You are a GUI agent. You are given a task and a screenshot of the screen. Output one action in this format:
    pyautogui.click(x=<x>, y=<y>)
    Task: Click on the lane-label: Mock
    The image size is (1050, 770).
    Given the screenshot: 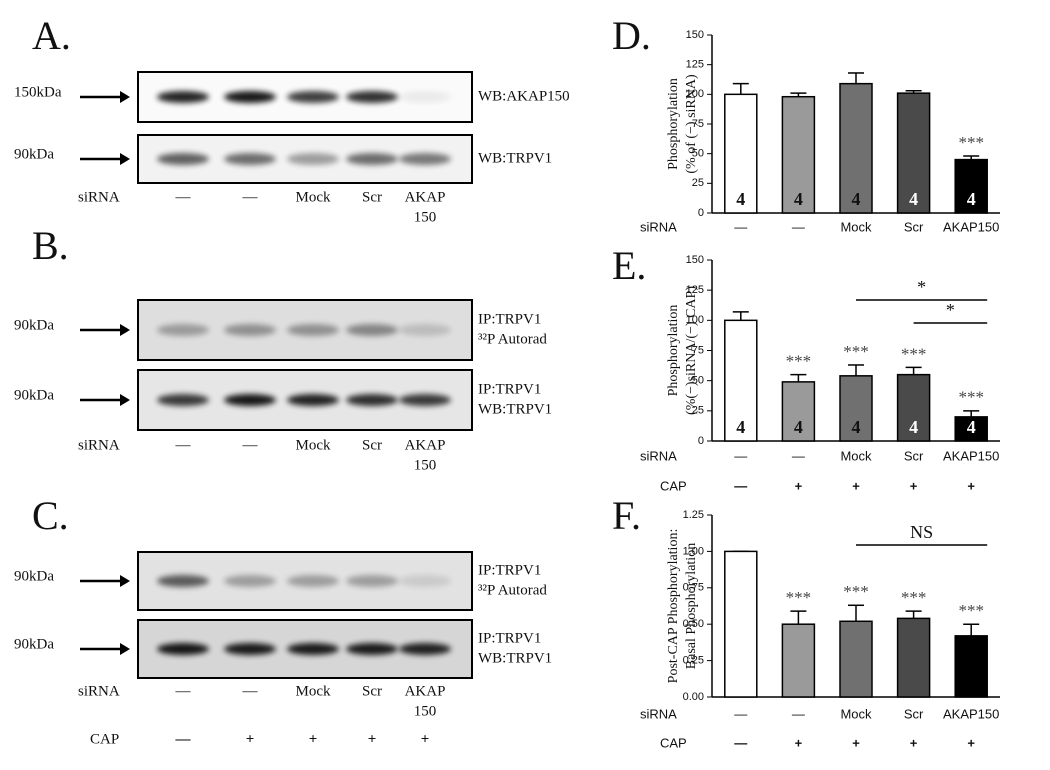 What is the action you would take?
    pyautogui.click(x=313, y=691)
    